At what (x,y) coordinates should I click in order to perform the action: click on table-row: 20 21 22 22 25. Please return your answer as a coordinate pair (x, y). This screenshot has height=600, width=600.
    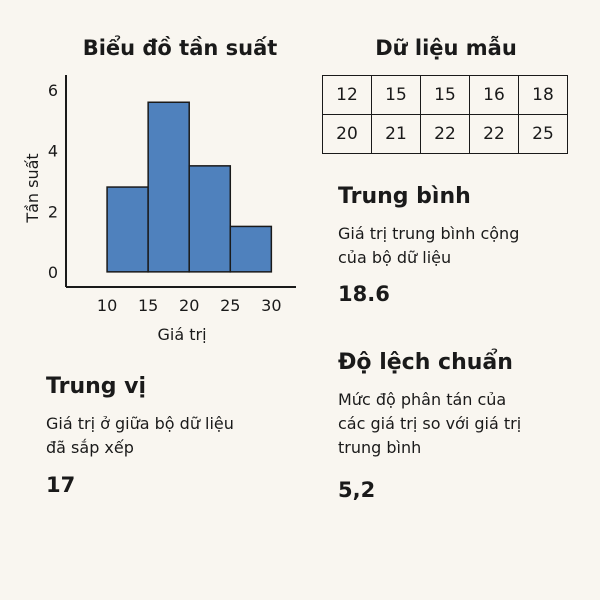
    Looking at the image, I should click on (445, 134).